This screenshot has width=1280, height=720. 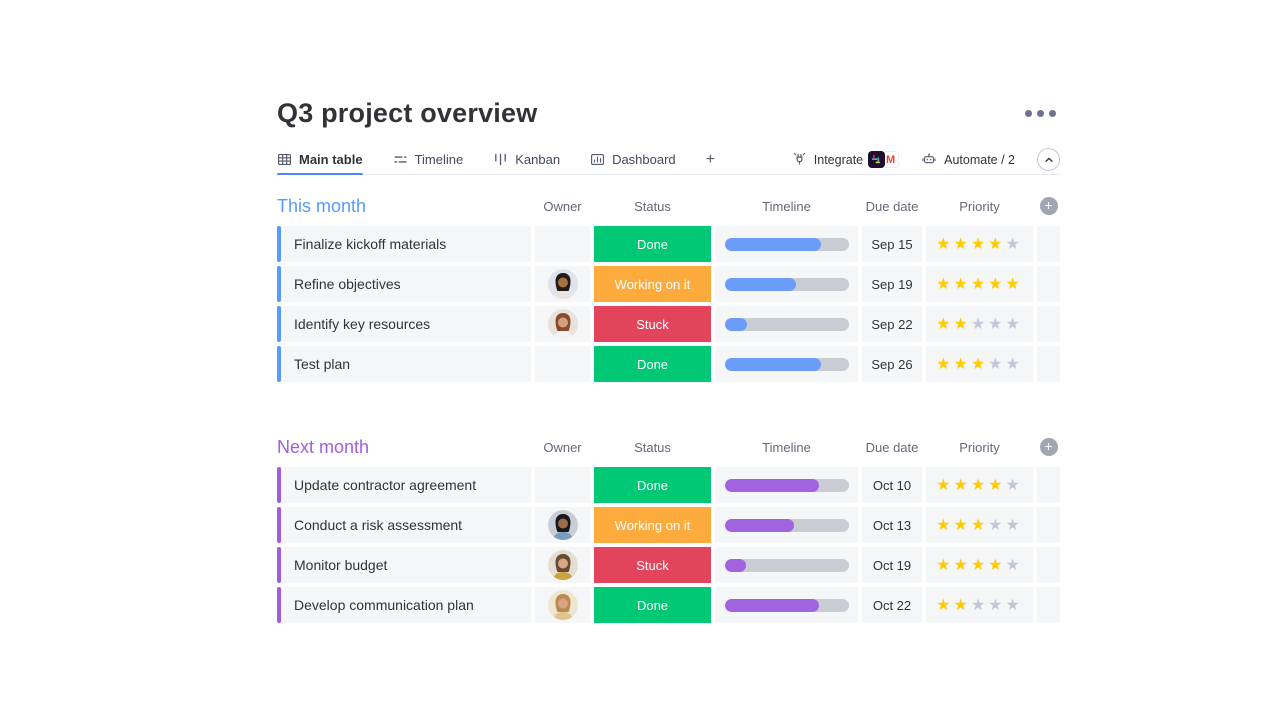 What do you see at coordinates (404, 605) in the screenshot?
I see `task-name-cell: Develop communication plan` at bounding box center [404, 605].